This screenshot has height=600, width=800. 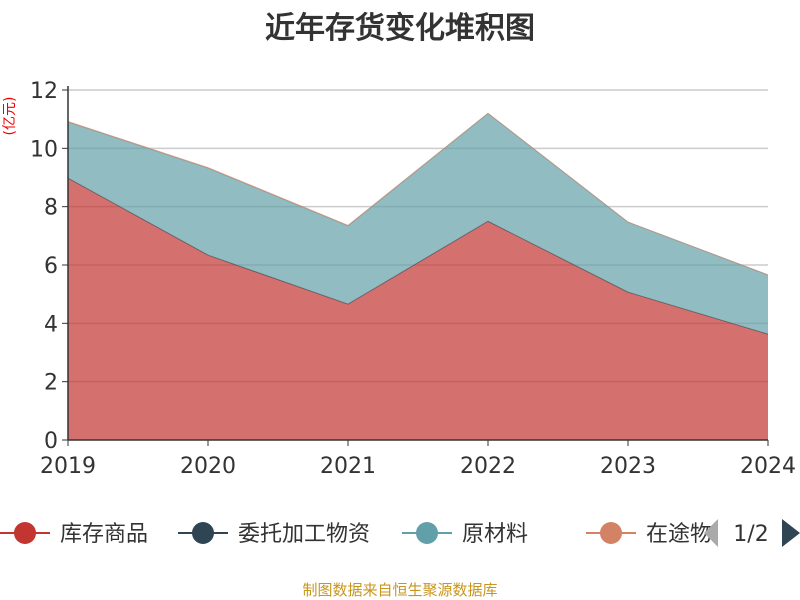 I want to click on x-tick-label: 2022, so click(x=488, y=466).